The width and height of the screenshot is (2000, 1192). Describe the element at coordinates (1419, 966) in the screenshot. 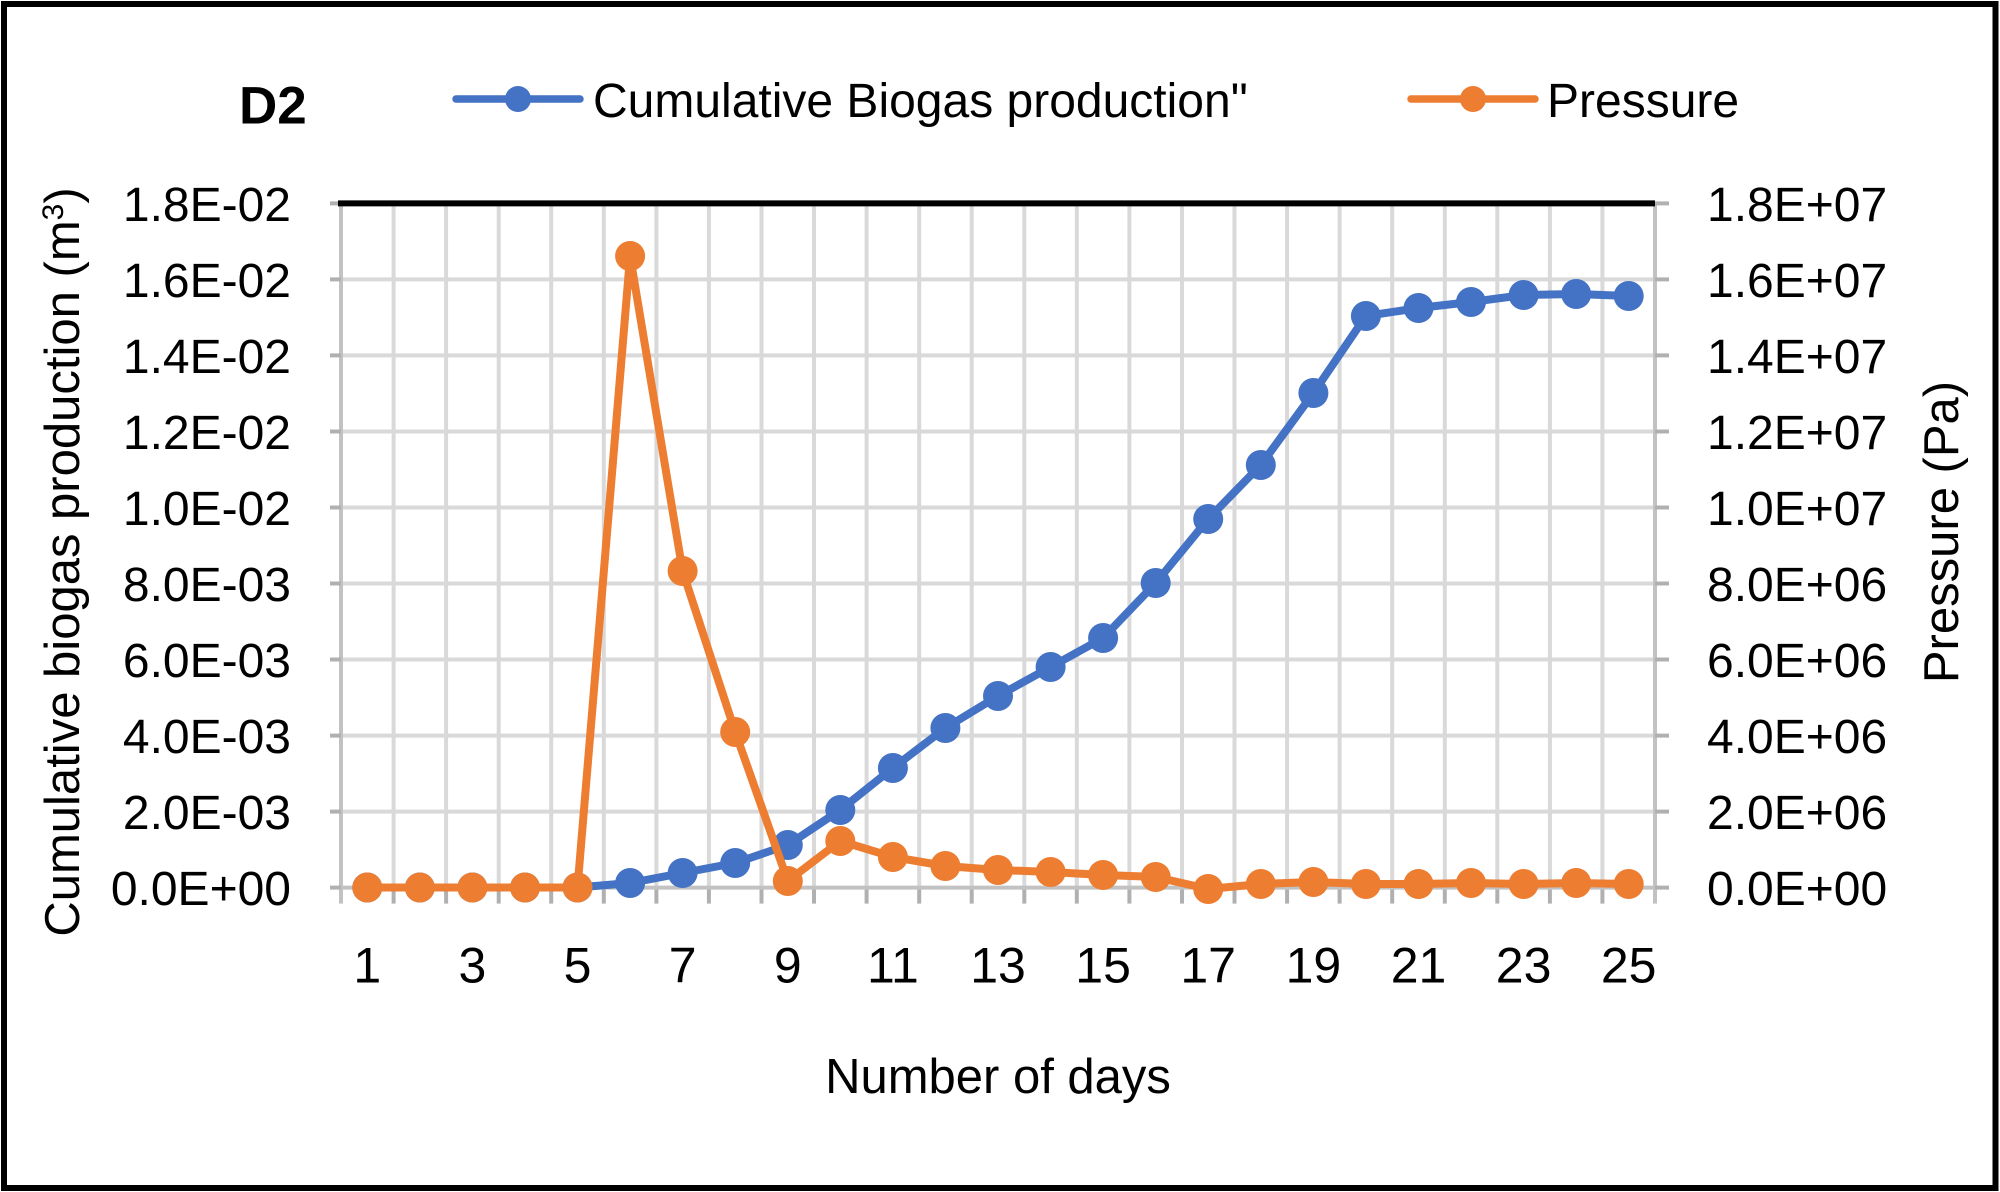

I see `svg-text: 21` at that location.